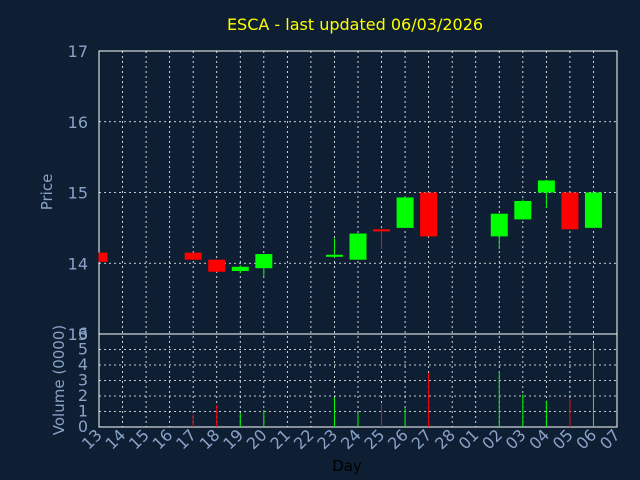 The width and height of the screenshot is (640, 480). I want to click on volume-tick-label: 1, so click(83, 411).